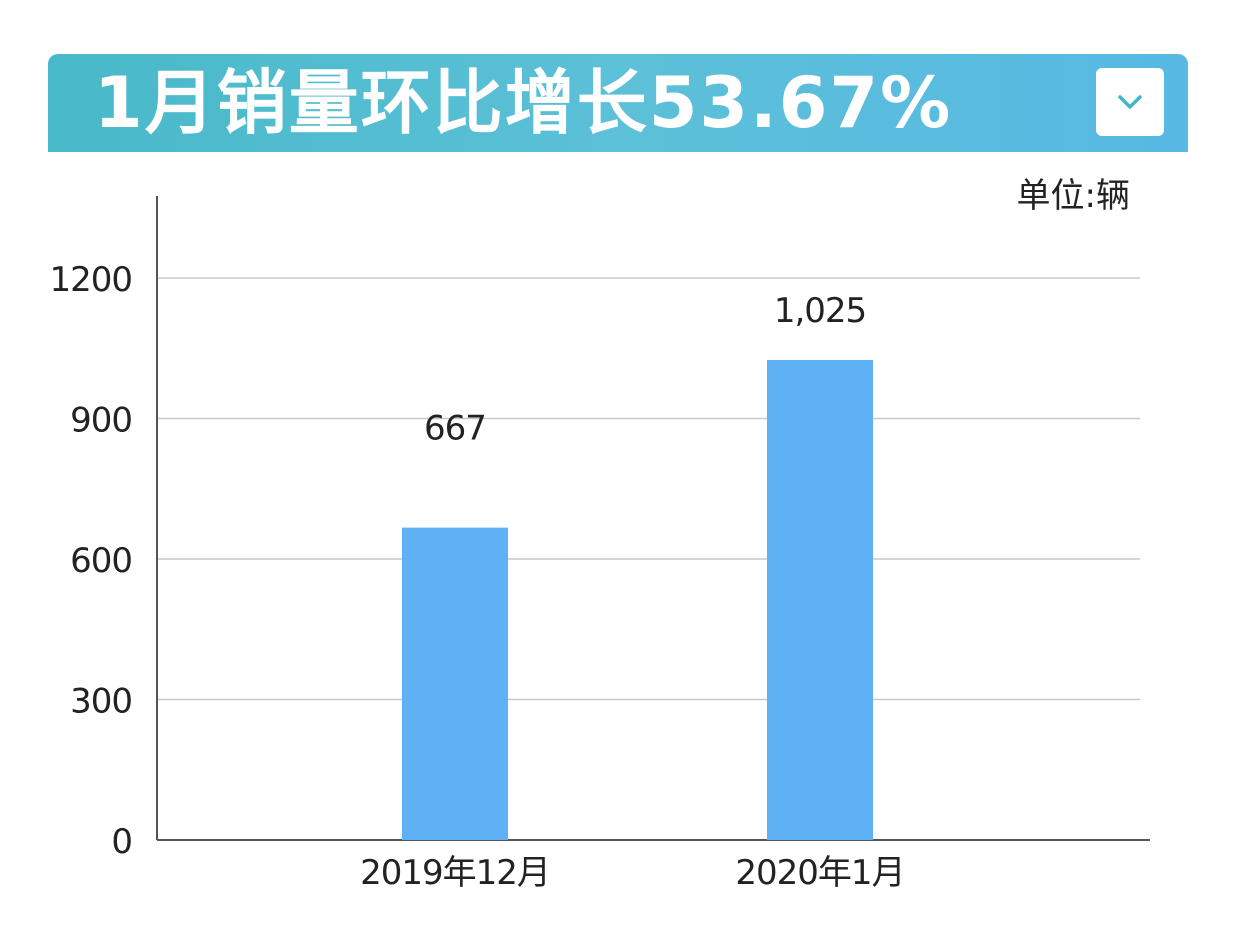  I want to click on title-banner: 1月销量环比增长53.67%, so click(618, 103).